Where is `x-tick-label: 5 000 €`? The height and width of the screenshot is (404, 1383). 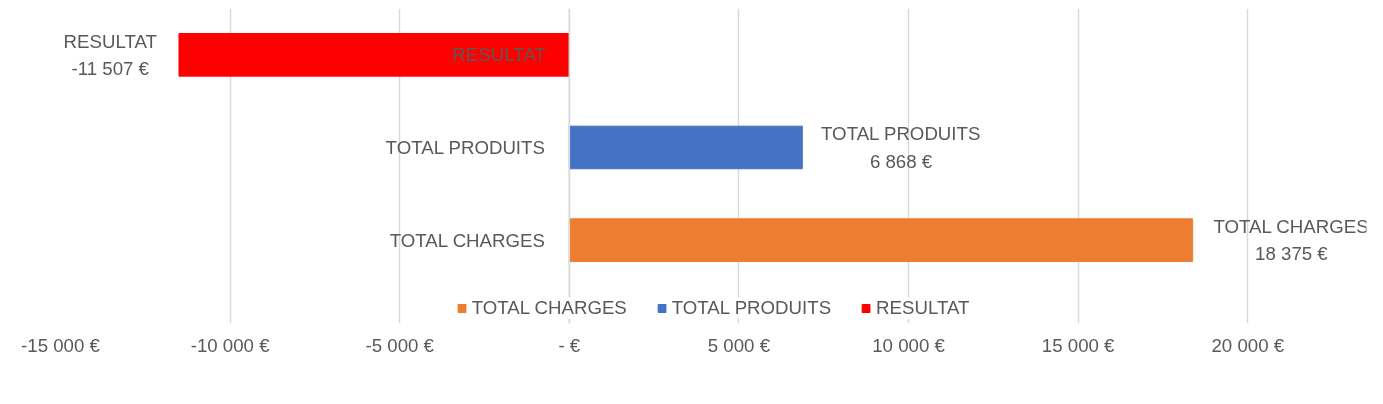 x-tick-label: 5 000 € is located at coordinates (739, 345).